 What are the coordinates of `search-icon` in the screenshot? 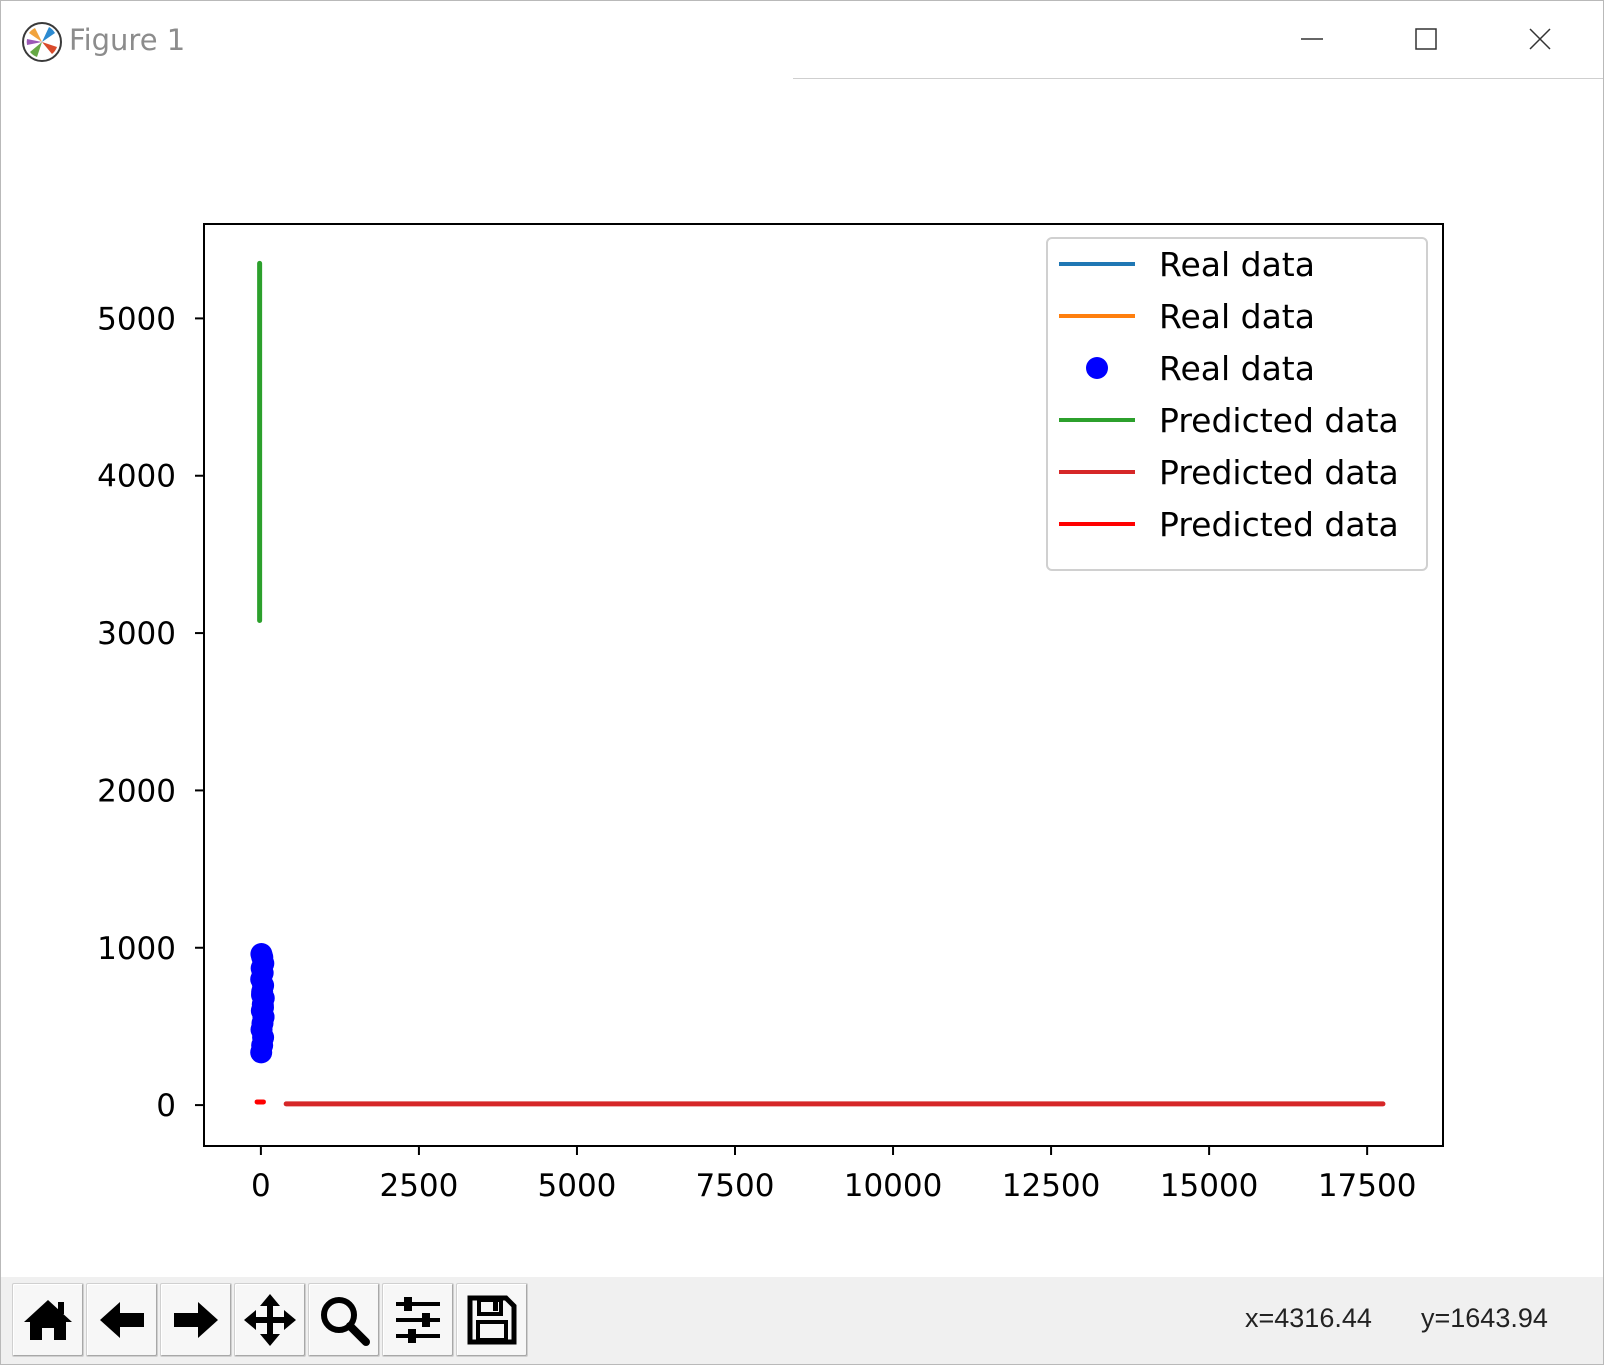 It's located at (345, 1321).